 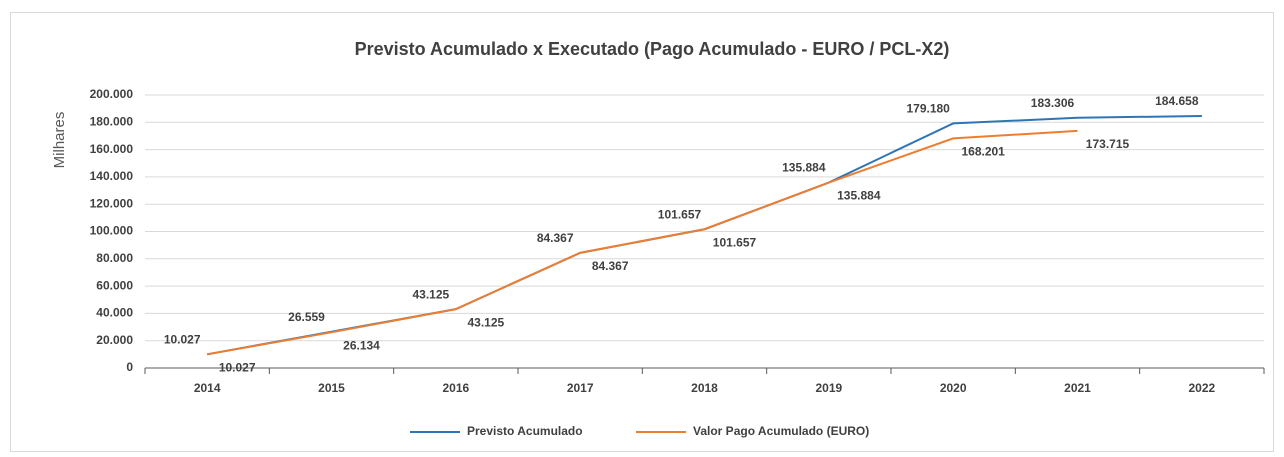 I want to click on legend-label: Valor Pago Acumulado (EURO), so click(x=781, y=431).